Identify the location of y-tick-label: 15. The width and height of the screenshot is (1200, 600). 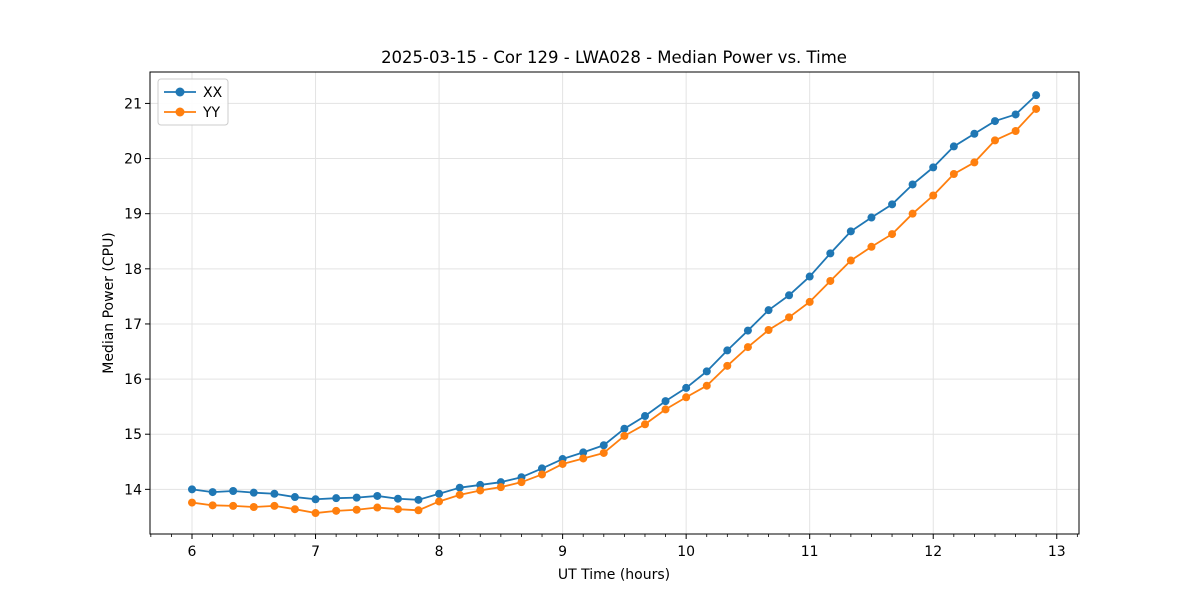
(133, 435).